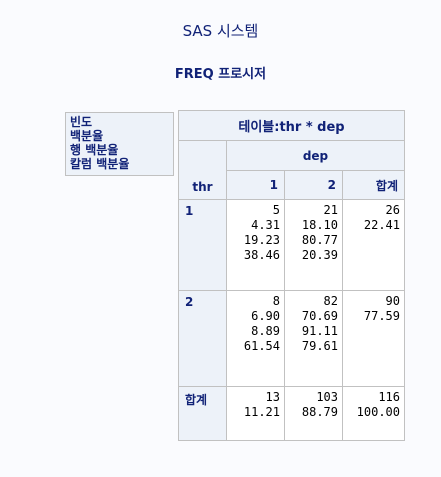 The image size is (441, 477). I want to click on legend-frequency: 빈도, so click(81, 122).